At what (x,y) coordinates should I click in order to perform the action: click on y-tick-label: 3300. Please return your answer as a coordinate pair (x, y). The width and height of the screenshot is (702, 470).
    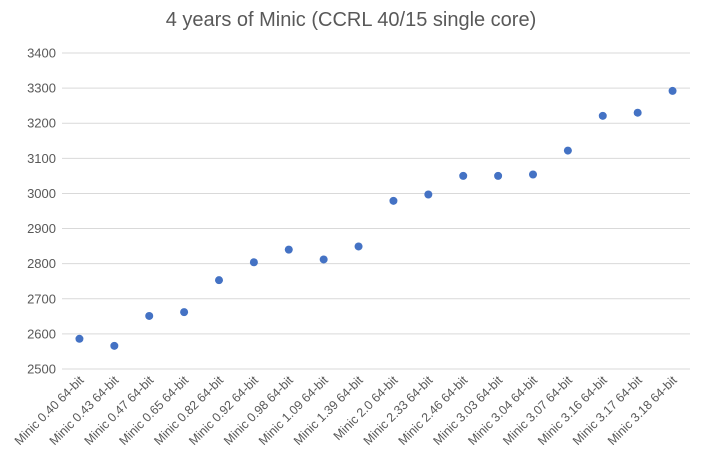
    Looking at the image, I should click on (41, 88).